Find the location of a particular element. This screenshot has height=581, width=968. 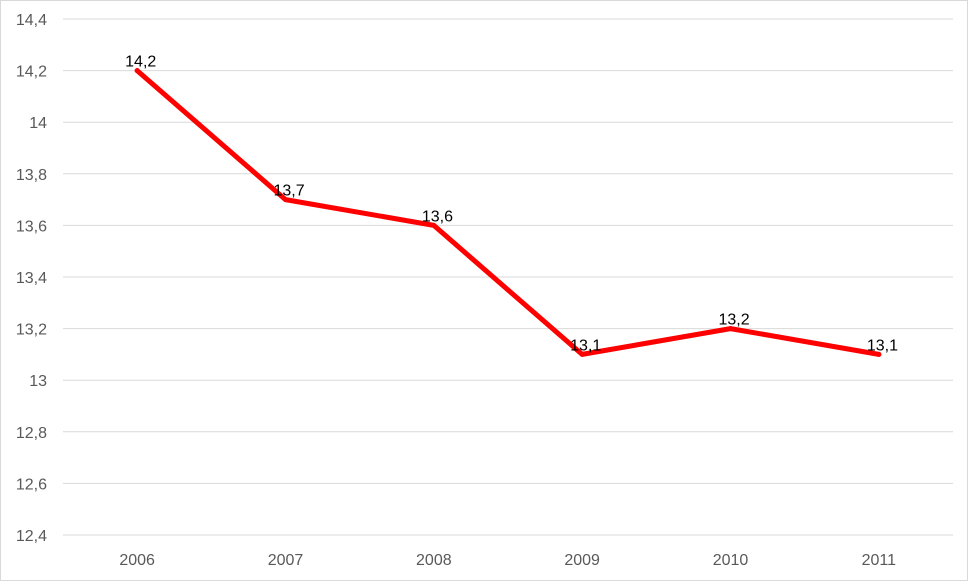

y-tick-label: 14,2 is located at coordinates (31, 72).